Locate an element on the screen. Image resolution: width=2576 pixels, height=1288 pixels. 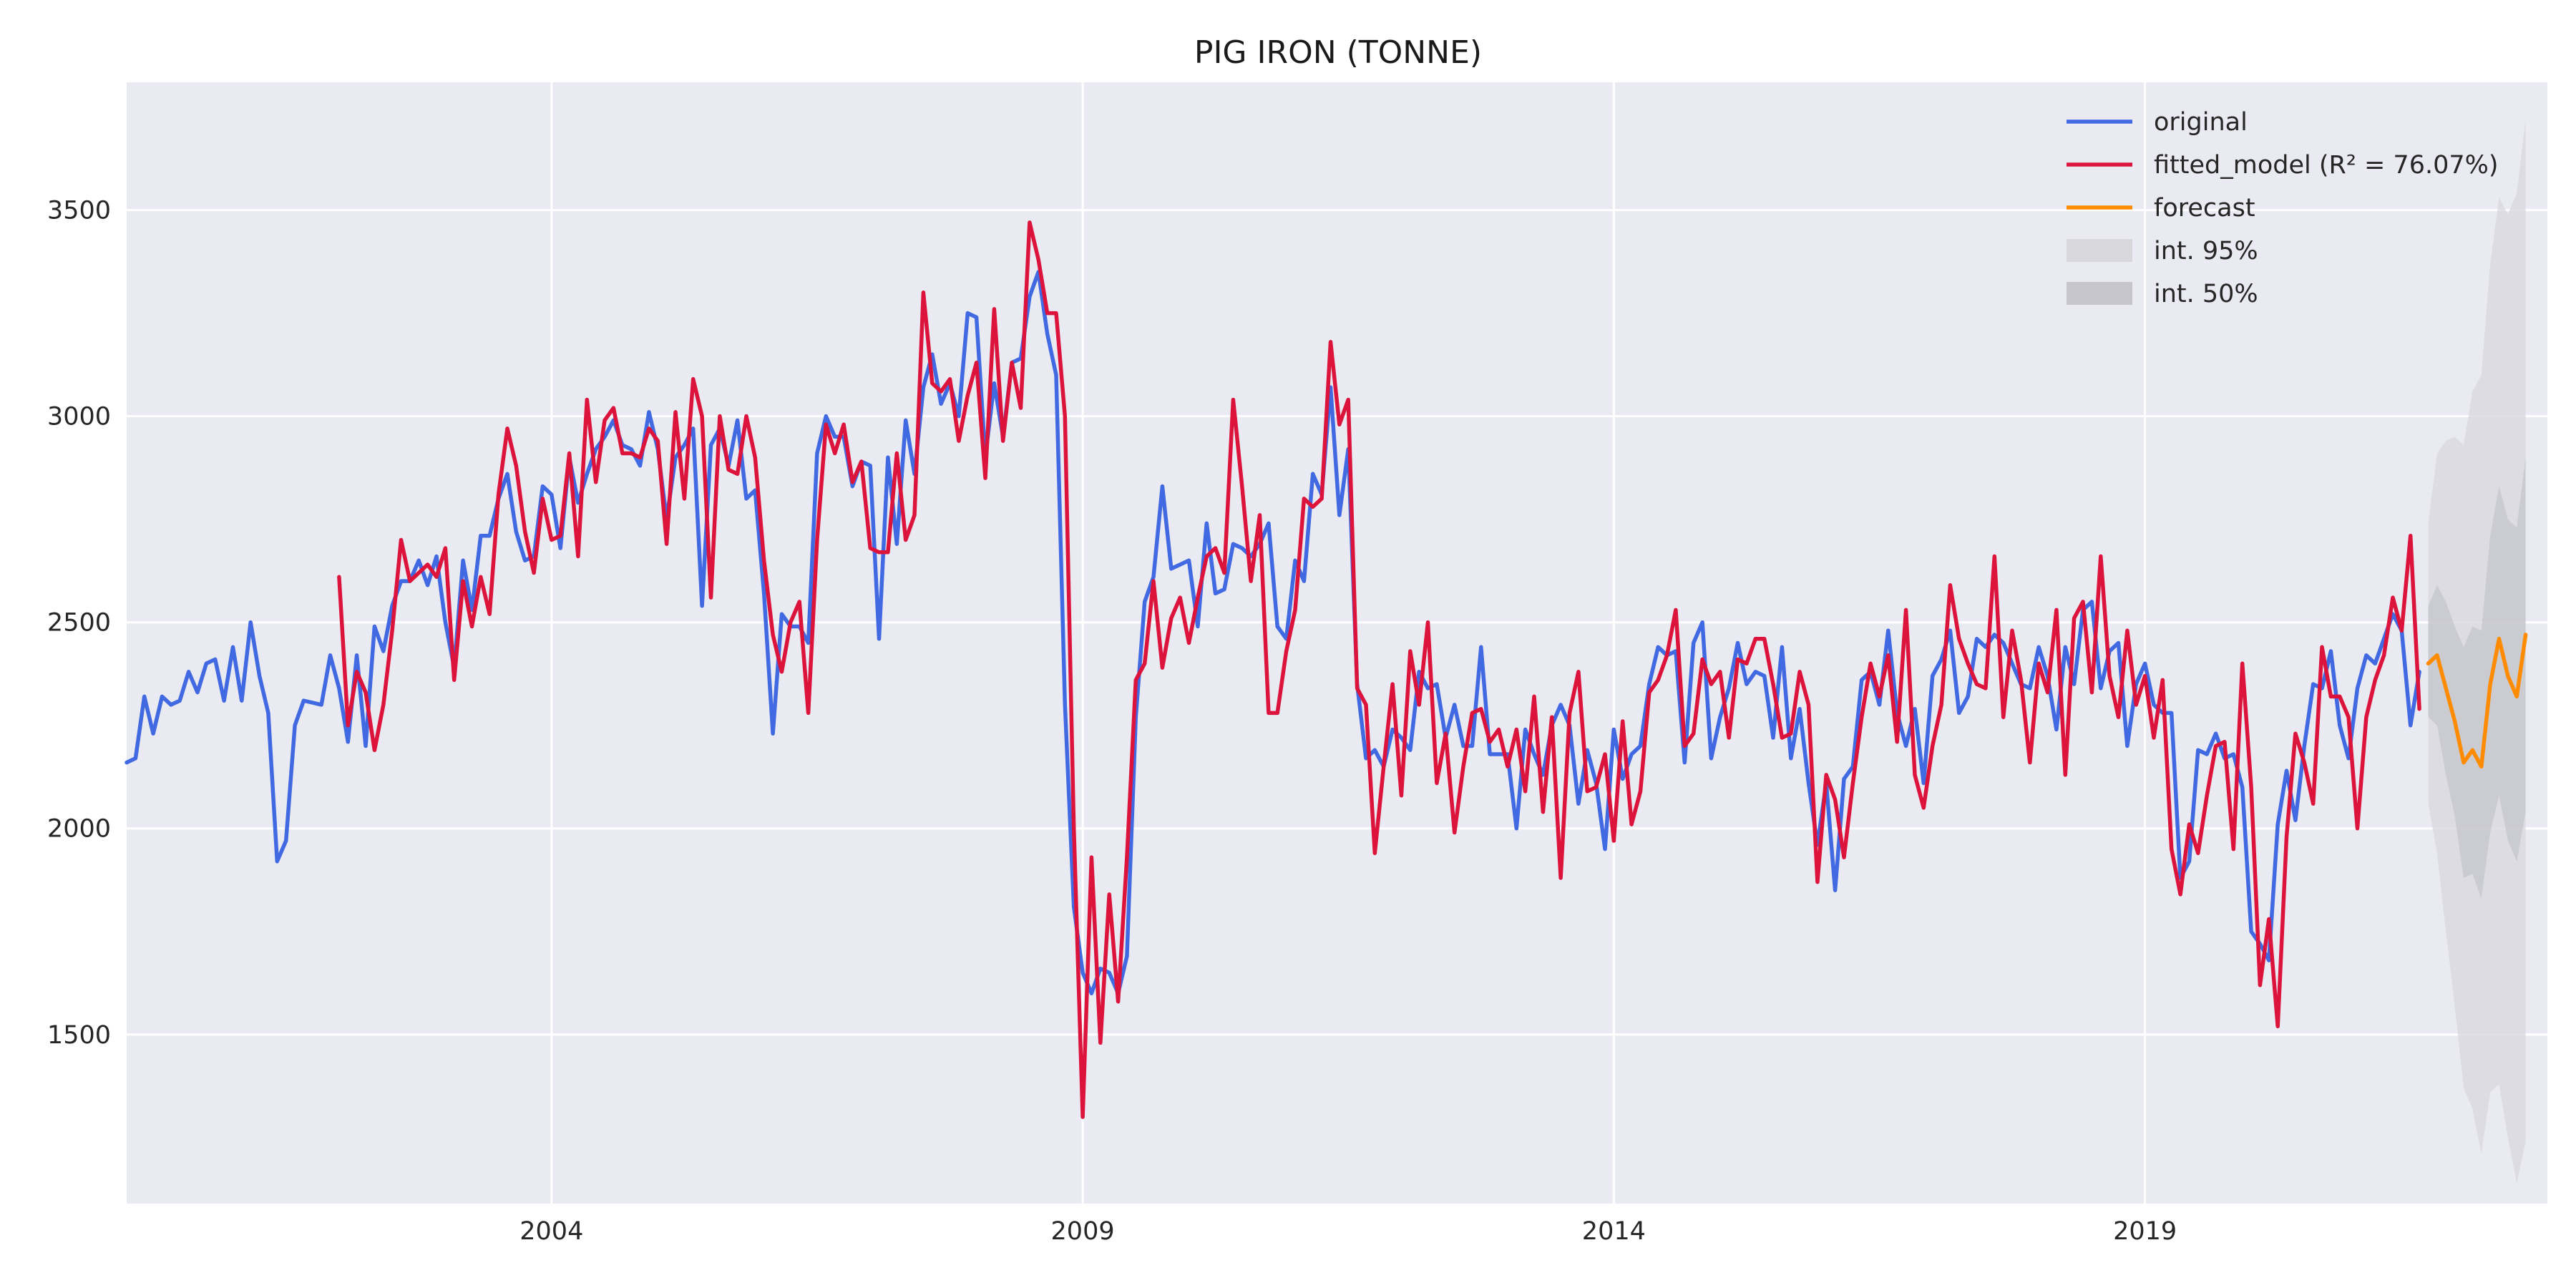
legend-label: int. 50% is located at coordinates (2206, 294).